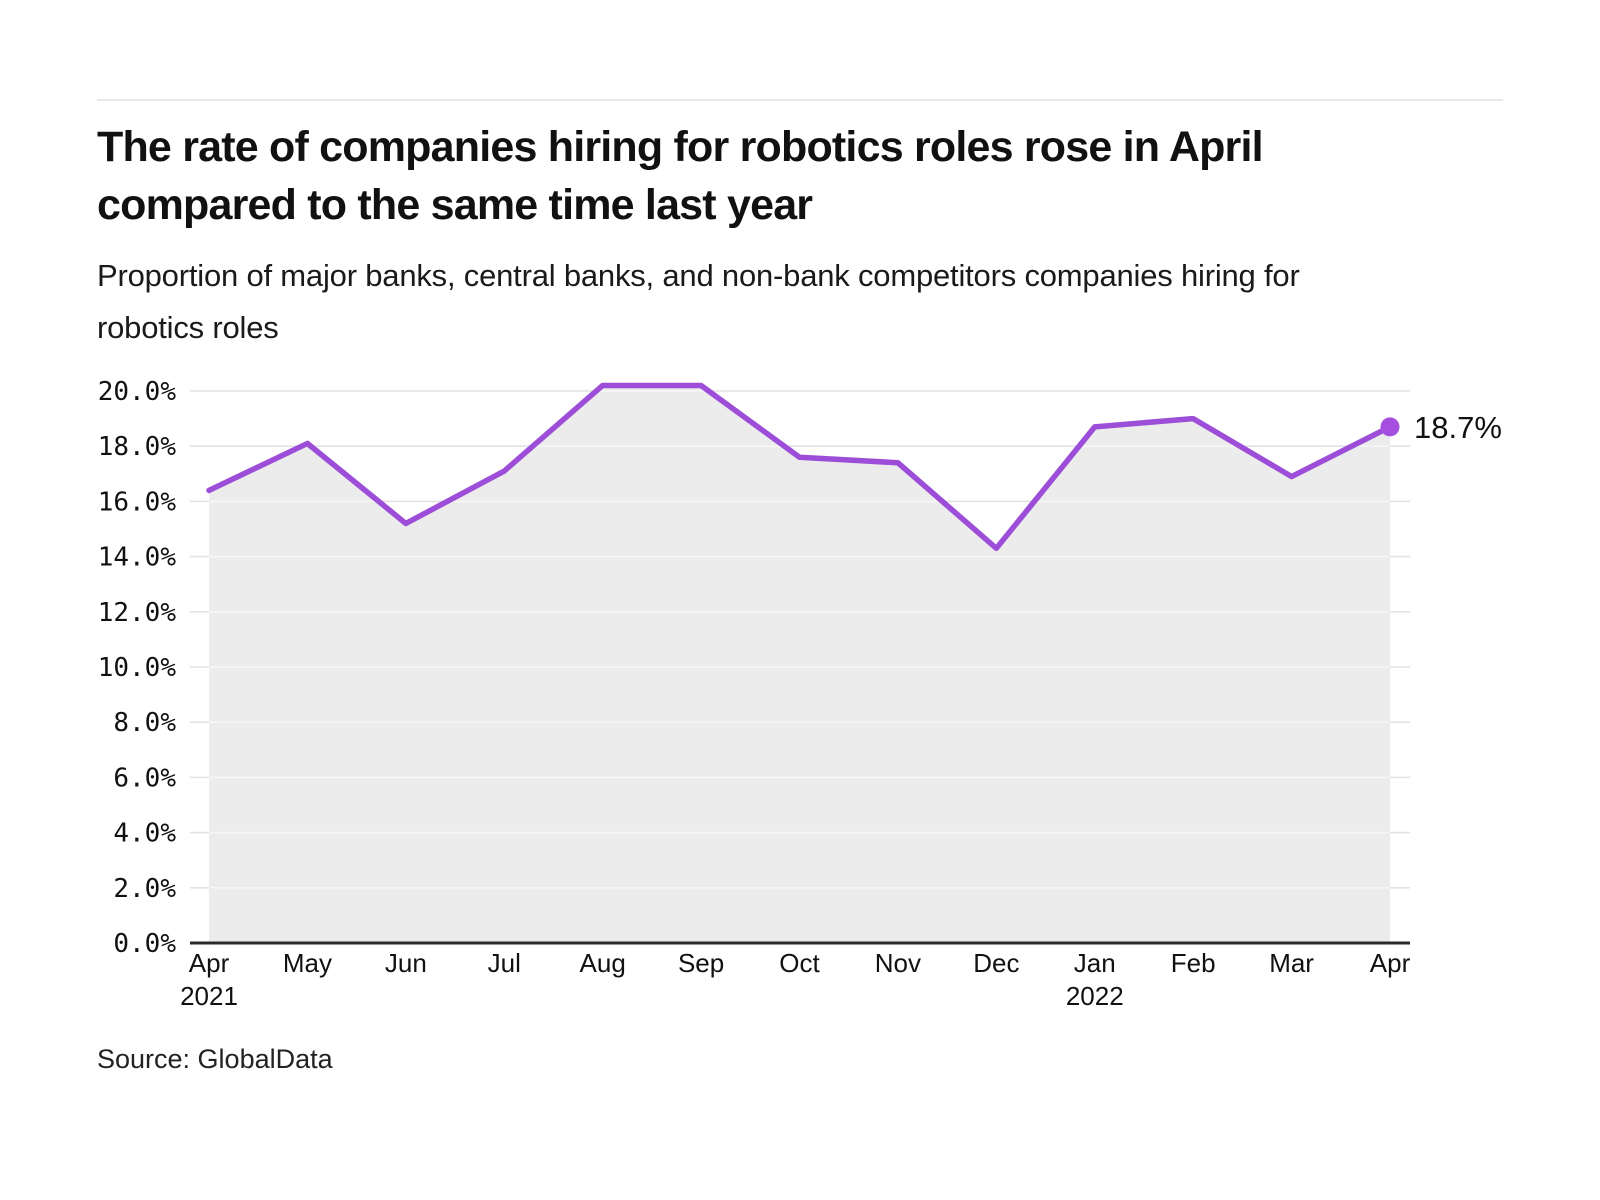 The width and height of the screenshot is (1600, 1200). Describe the element at coordinates (137, 447) in the screenshot. I see `y-tick-label: 18.0%` at that location.